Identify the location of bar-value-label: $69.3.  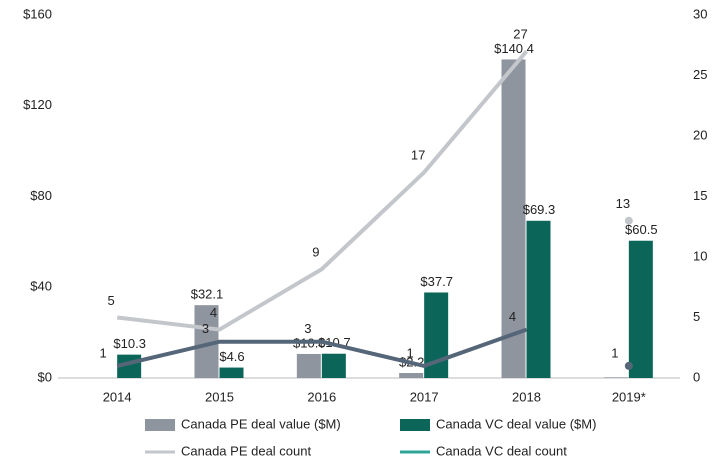
(539, 209).